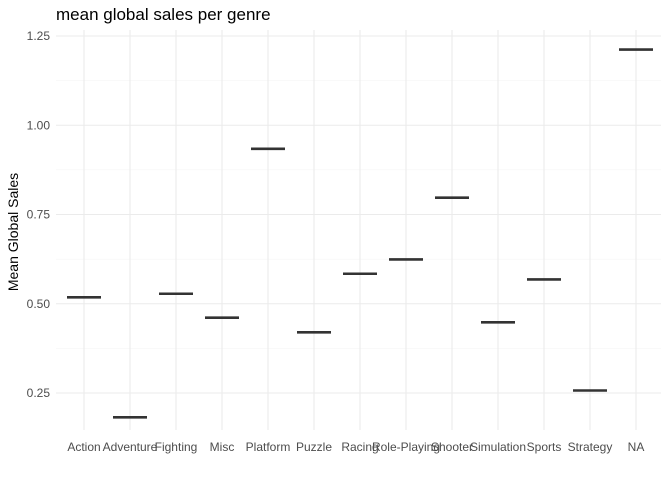 The width and height of the screenshot is (672, 480). I want to click on y-tick-label: 1.25, so click(39, 36).